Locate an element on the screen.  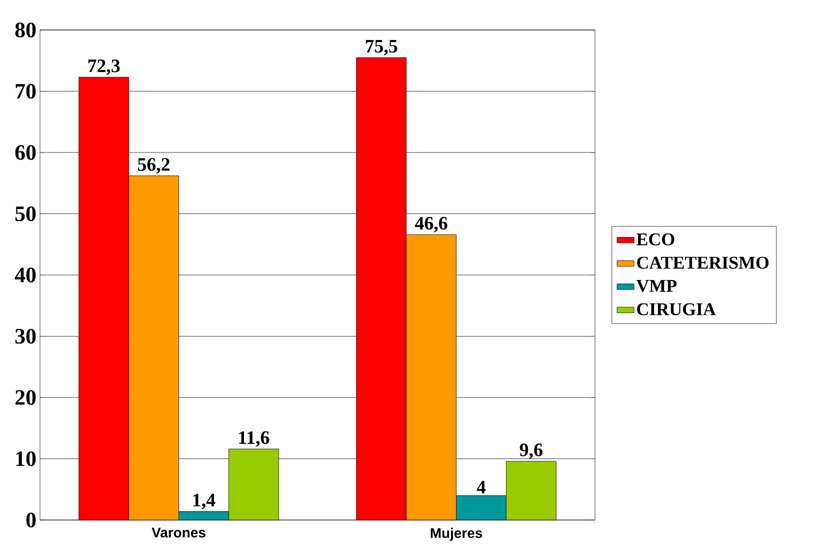
x-tick-label: Mujeres is located at coordinates (456, 534).